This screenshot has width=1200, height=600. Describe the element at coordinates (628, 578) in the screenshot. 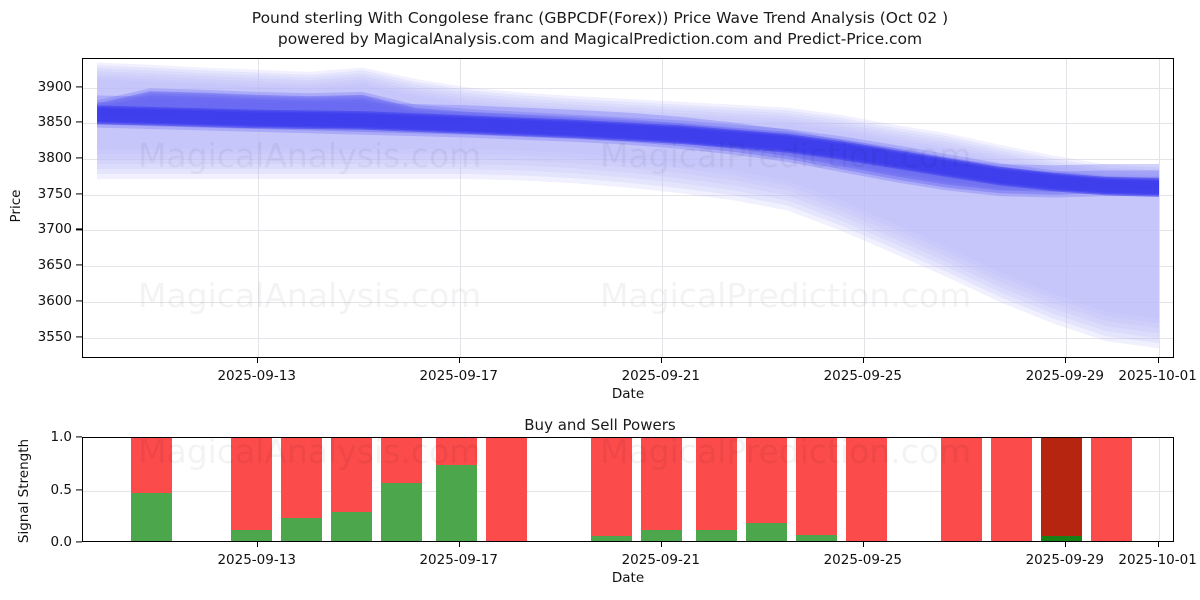

I see `signal-x-axis-title: Date` at that location.